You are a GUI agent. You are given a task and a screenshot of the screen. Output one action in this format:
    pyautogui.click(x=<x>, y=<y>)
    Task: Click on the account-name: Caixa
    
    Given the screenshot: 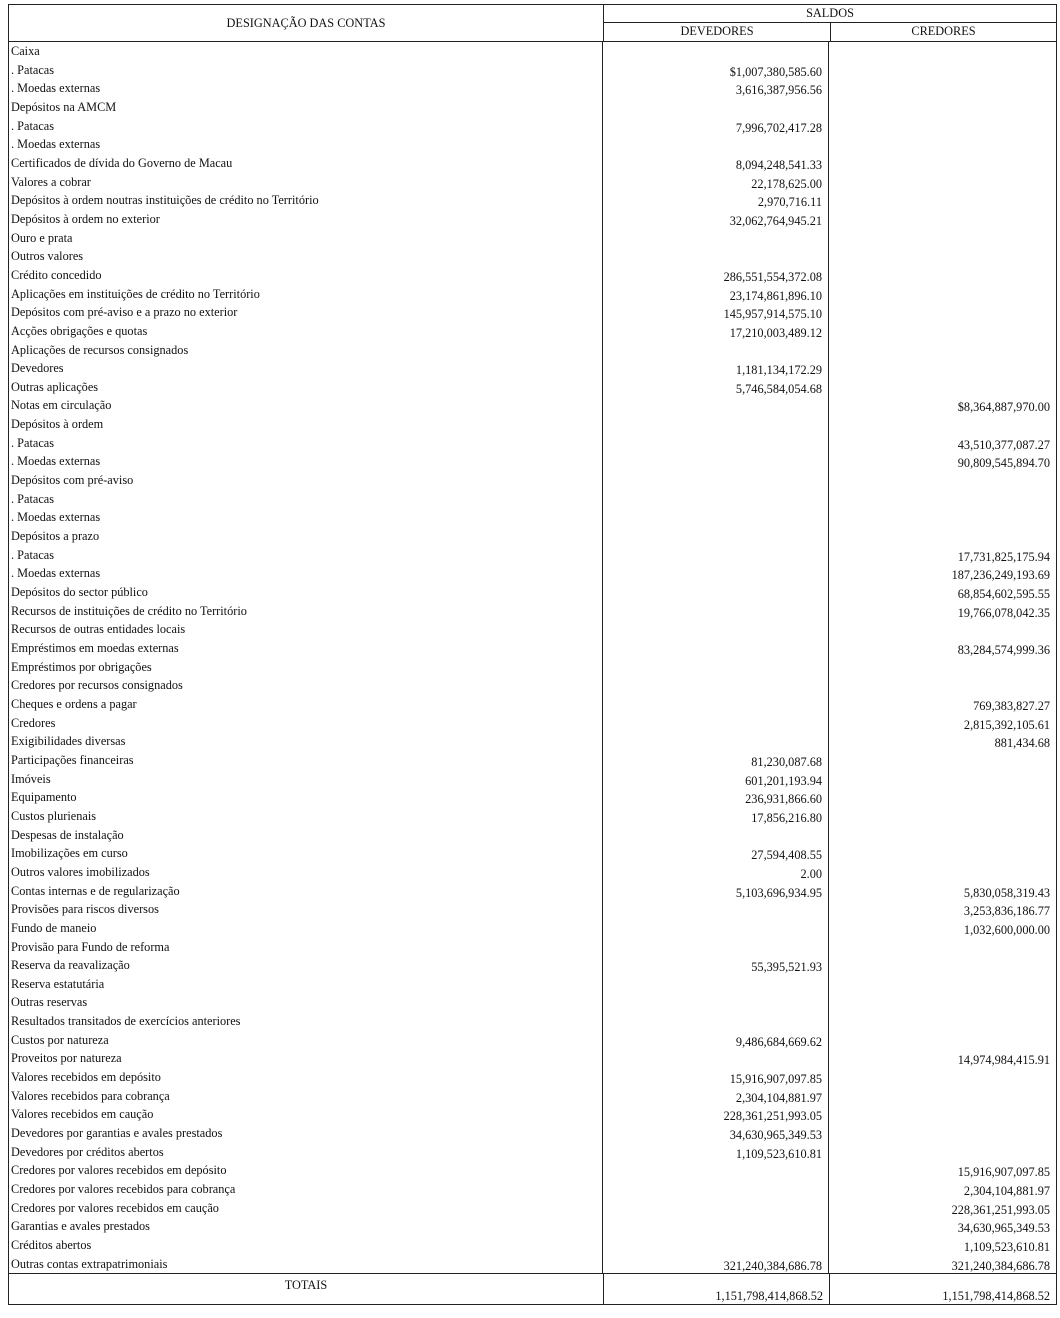 What is the action you would take?
    pyautogui.click(x=306, y=51)
    